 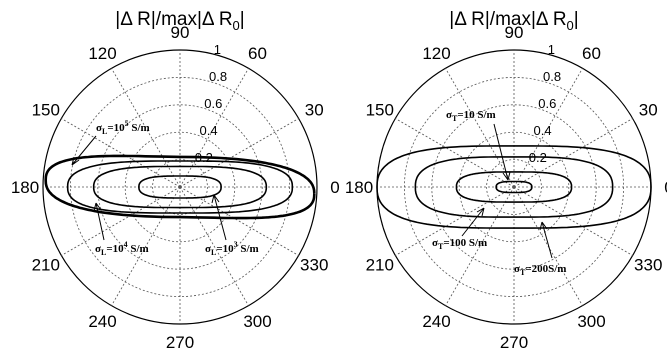 I want to click on series-label-sigma-t-200: σT=200S/m, so click(x=540, y=270).